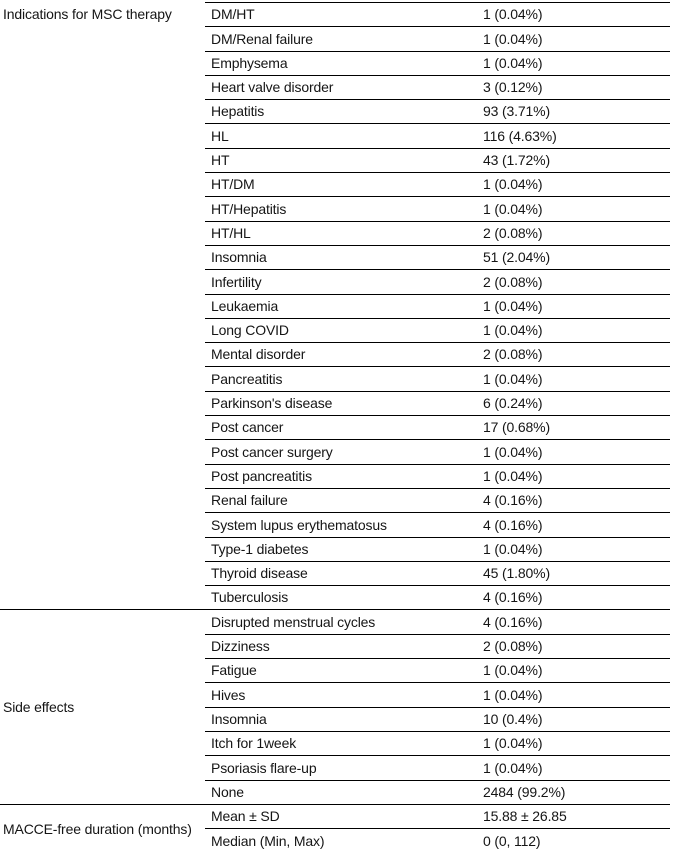 The width and height of the screenshot is (678, 855). Describe the element at coordinates (576, 87) in the screenshot. I see `row-value-cell: 3 (0.12%)` at that location.